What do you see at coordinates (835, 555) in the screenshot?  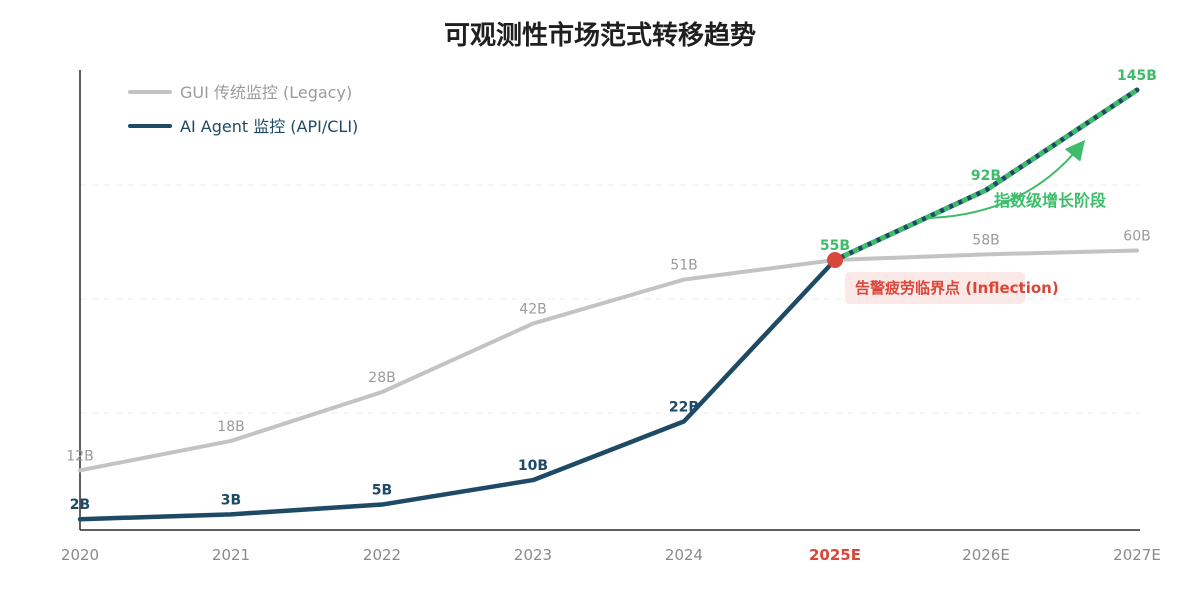 I see `x-tick-label: 2025E` at bounding box center [835, 555].